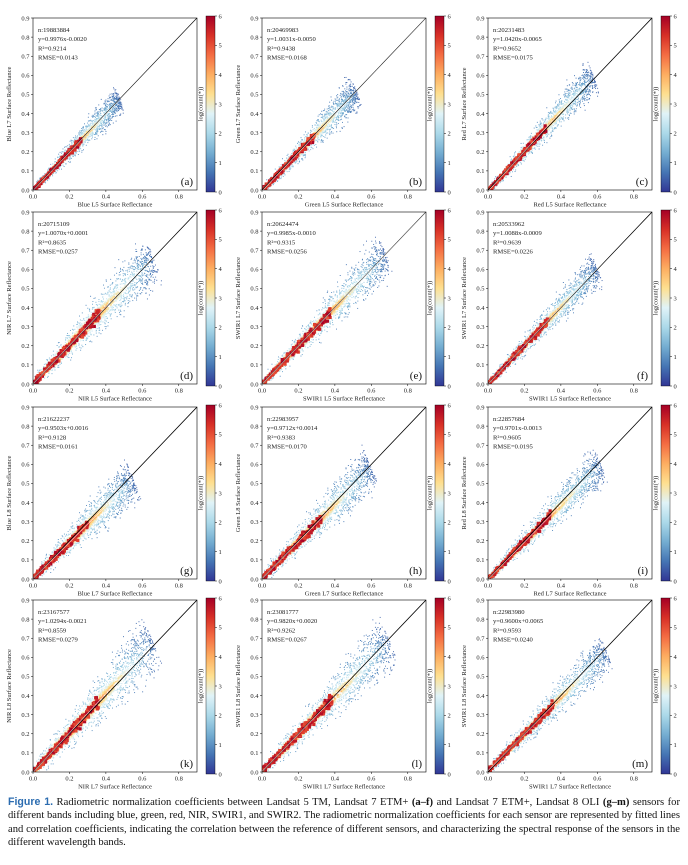 This screenshot has width=688, height=865. What do you see at coordinates (78, 145) in the screenshot?
I see `density-core` at bounding box center [78, 145].